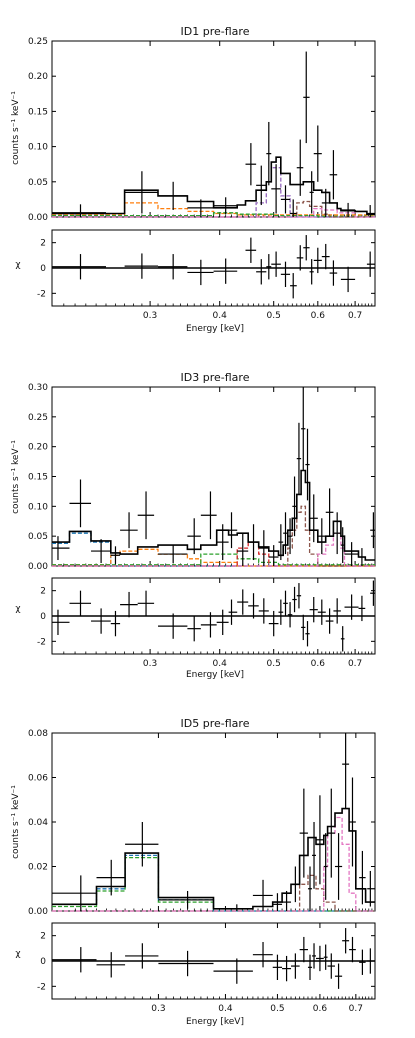  Describe the element at coordinates (38, 734) in the screenshot. I see `y-tick-label: 0.08` at that location.